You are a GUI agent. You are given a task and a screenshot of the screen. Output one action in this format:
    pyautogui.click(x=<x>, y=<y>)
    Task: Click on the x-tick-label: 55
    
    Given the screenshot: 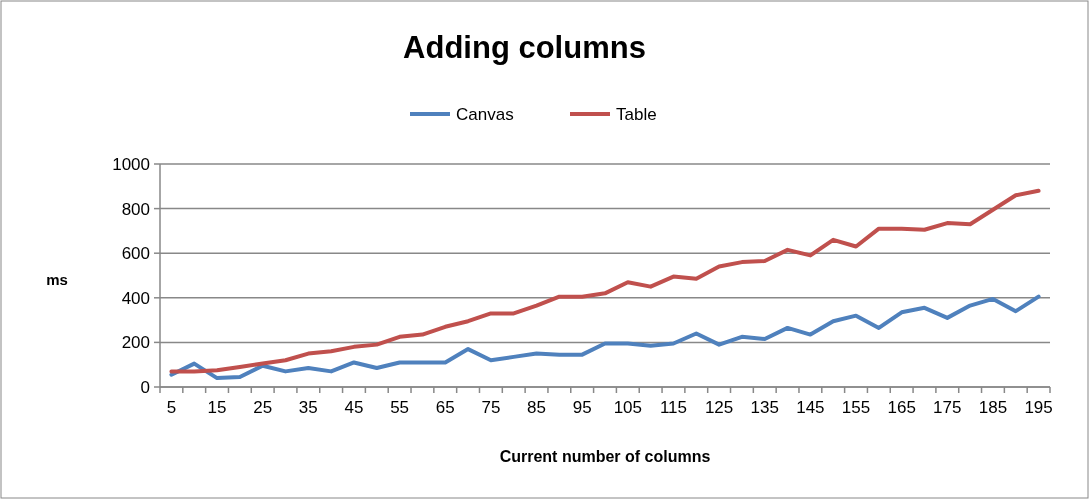 What is the action you would take?
    pyautogui.click(x=400, y=407)
    